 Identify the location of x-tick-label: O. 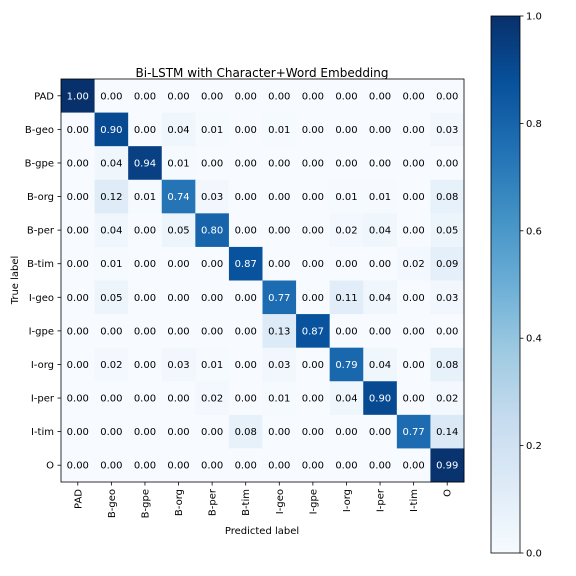
(448, 493).